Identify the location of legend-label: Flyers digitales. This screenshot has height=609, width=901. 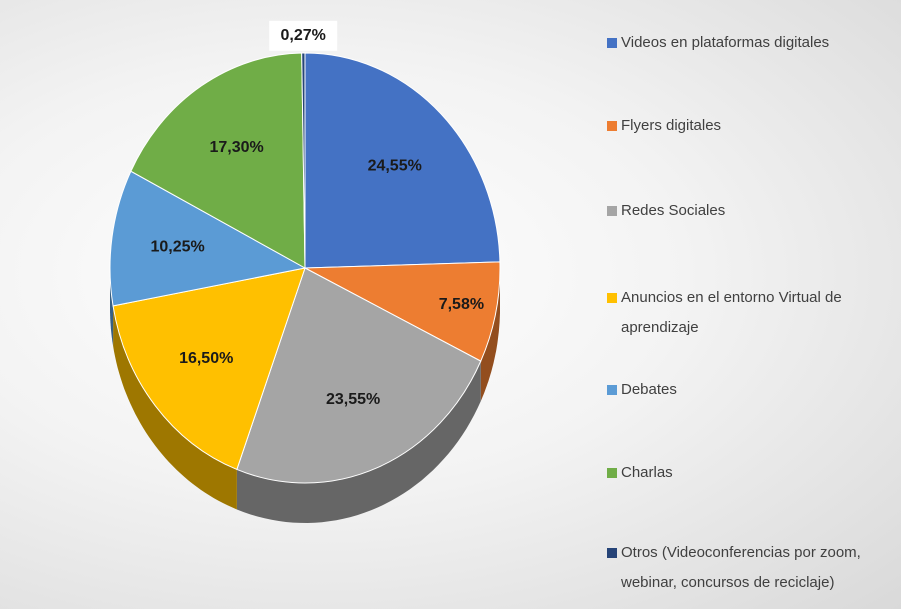
(671, 125).